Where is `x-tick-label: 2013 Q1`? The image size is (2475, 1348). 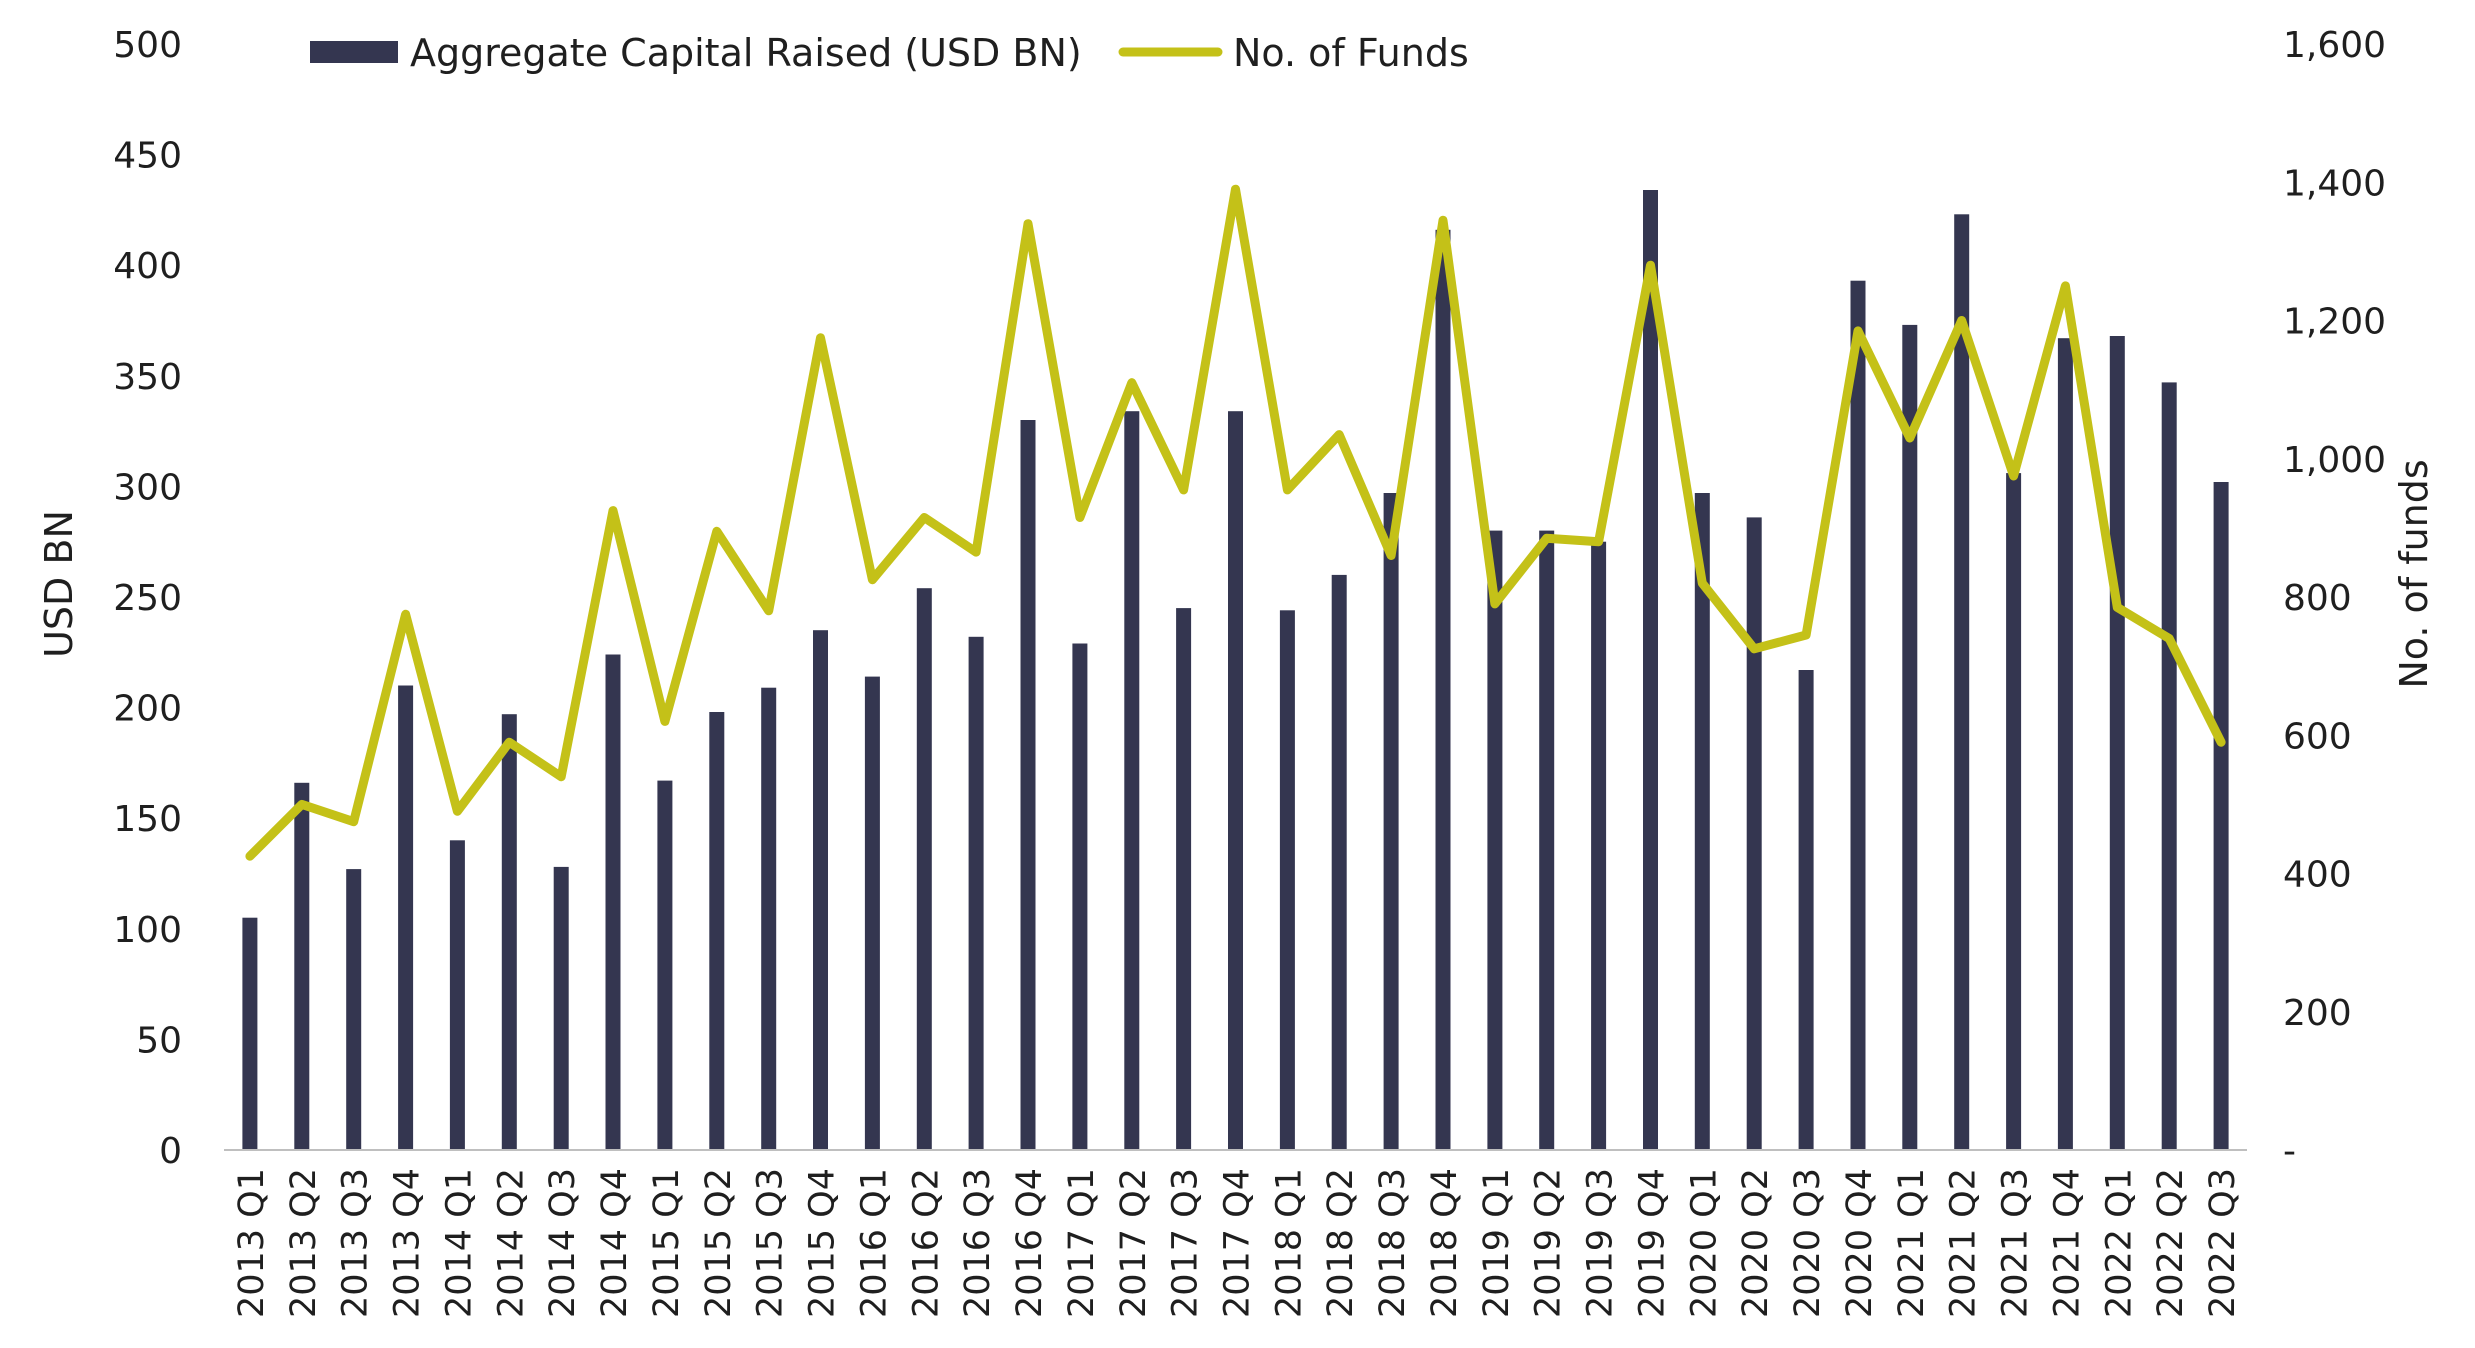
x-tick-label: 2013 Q1 is located at coordinates (252, 1243).